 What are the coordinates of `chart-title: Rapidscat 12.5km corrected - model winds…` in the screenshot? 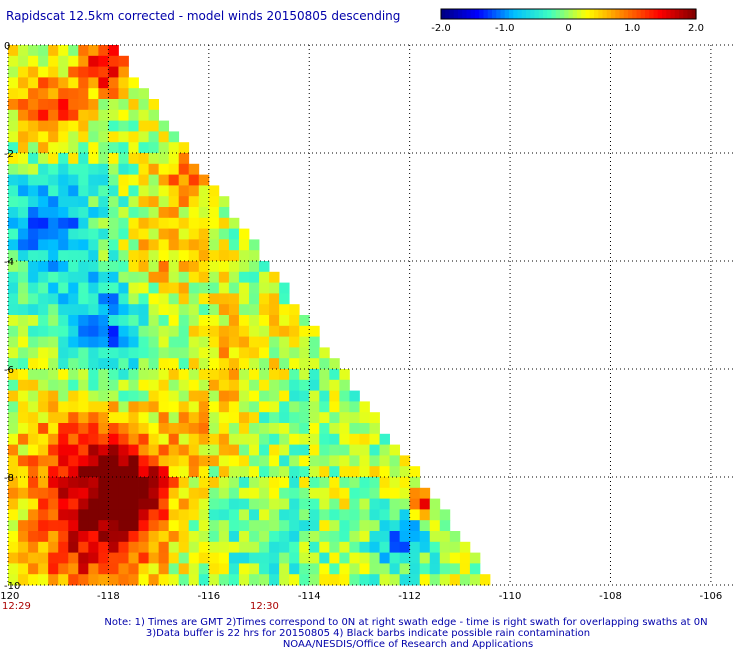 It's located at (203, 16).